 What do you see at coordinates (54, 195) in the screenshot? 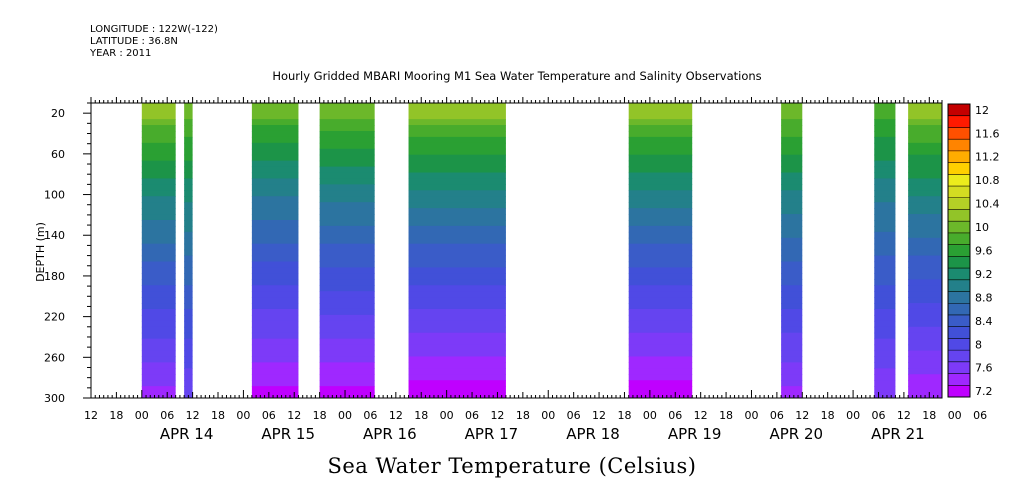
I see `y-tick-label: 100` at bounding box center [54, 195].